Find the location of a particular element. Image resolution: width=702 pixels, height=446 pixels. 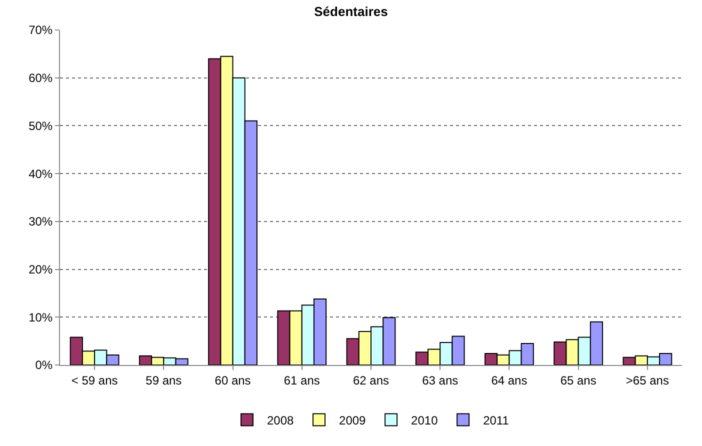

y-tick-label: 70% is located at coordinates (40, 30).